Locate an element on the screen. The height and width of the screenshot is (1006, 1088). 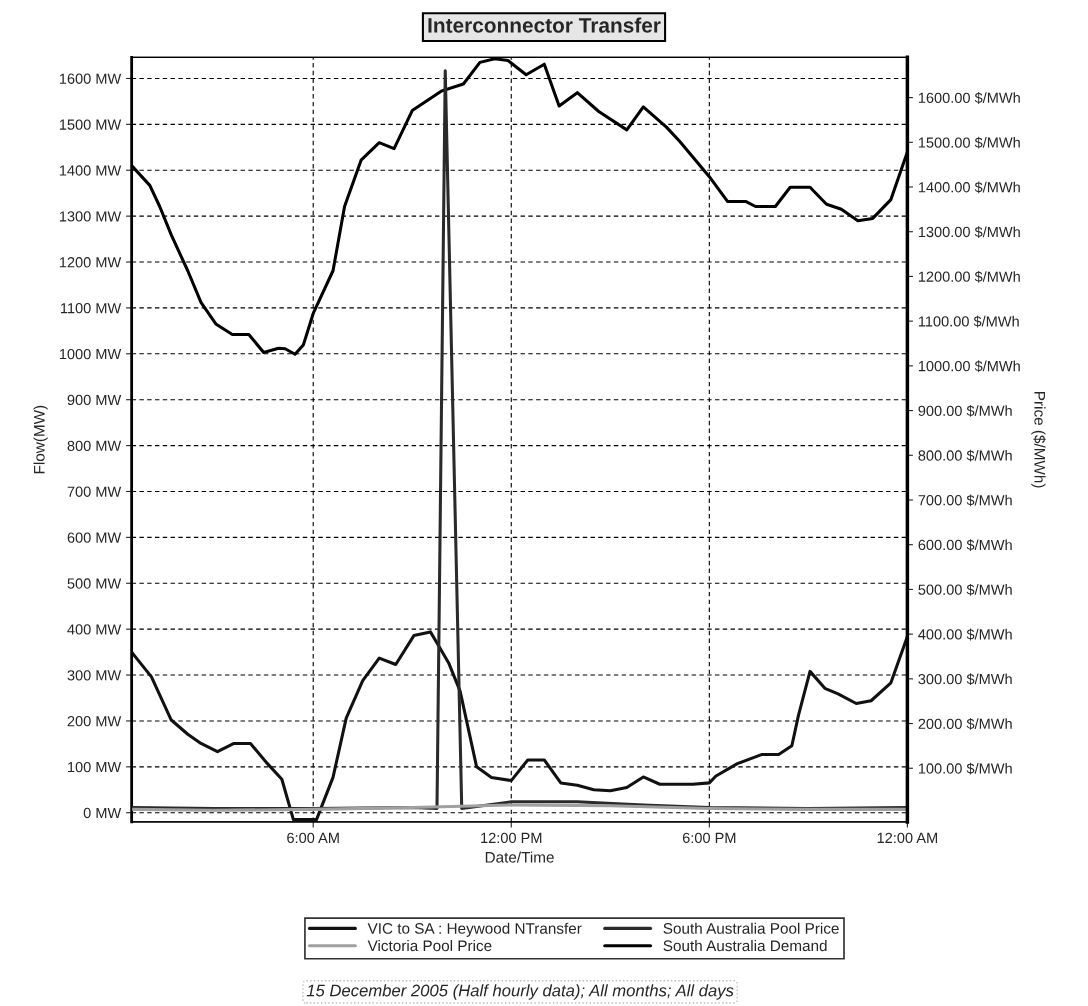
y2-tick-label: 1300.00 $/MWh is located at coordinates (969, 232).